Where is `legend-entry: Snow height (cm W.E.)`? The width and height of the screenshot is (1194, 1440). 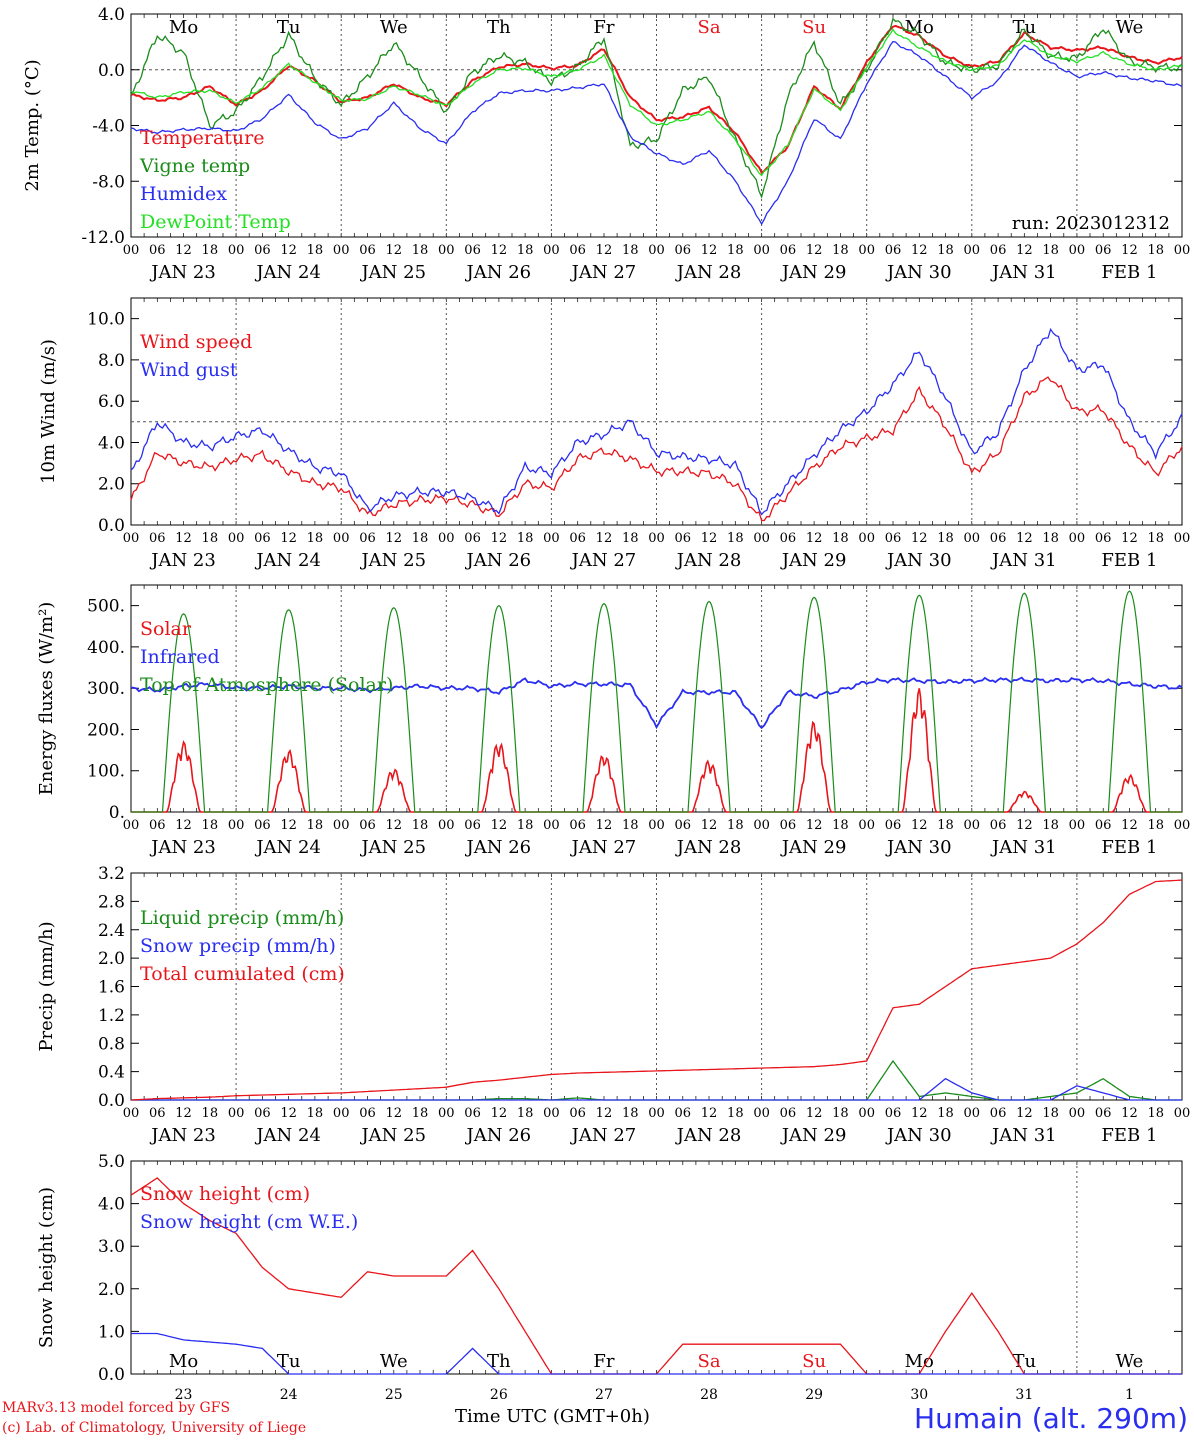 legend-entry: Snow height (cm W.E.) is located at coordinates (249, 1222).